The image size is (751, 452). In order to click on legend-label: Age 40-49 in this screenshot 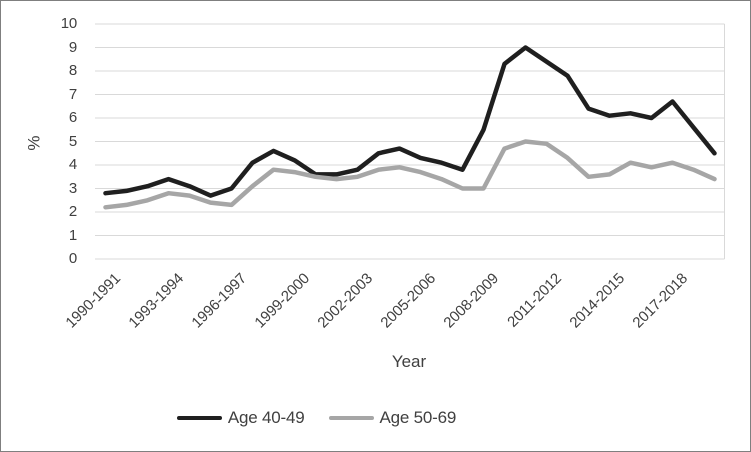, I will do `click(266, 417)`.